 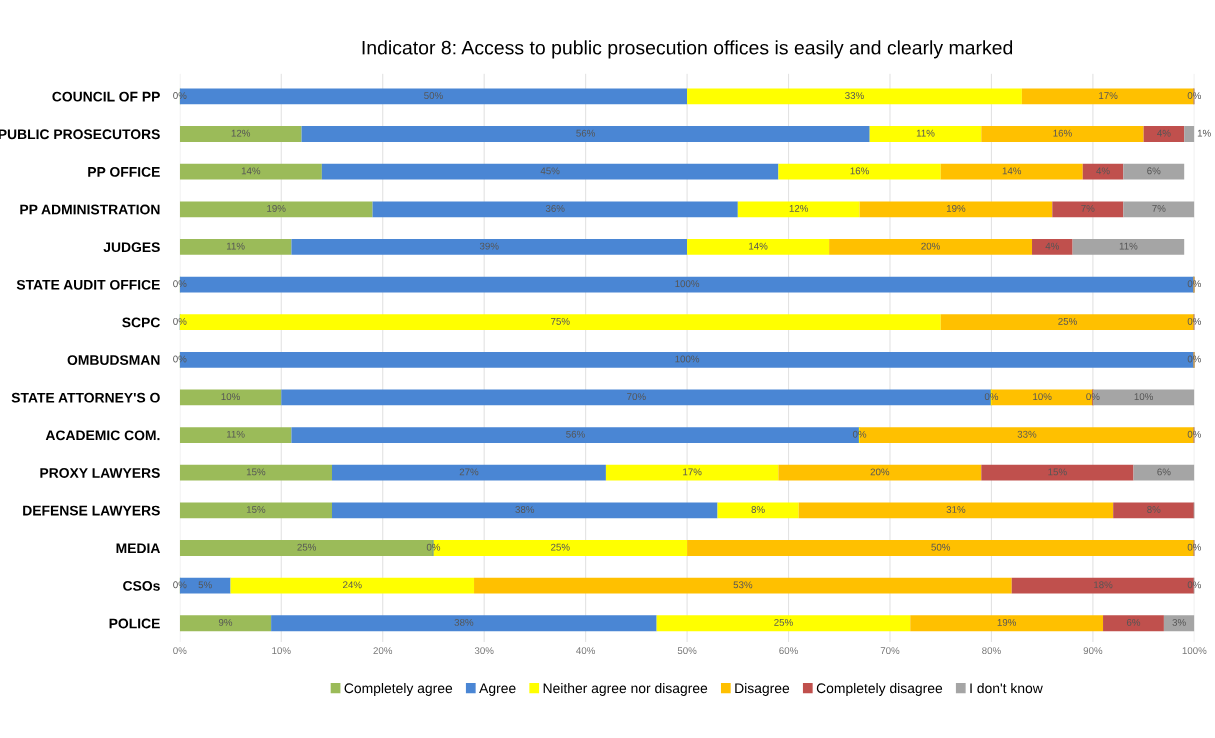 I want to click on legend-label: Agree, so click(x=497, y=689).